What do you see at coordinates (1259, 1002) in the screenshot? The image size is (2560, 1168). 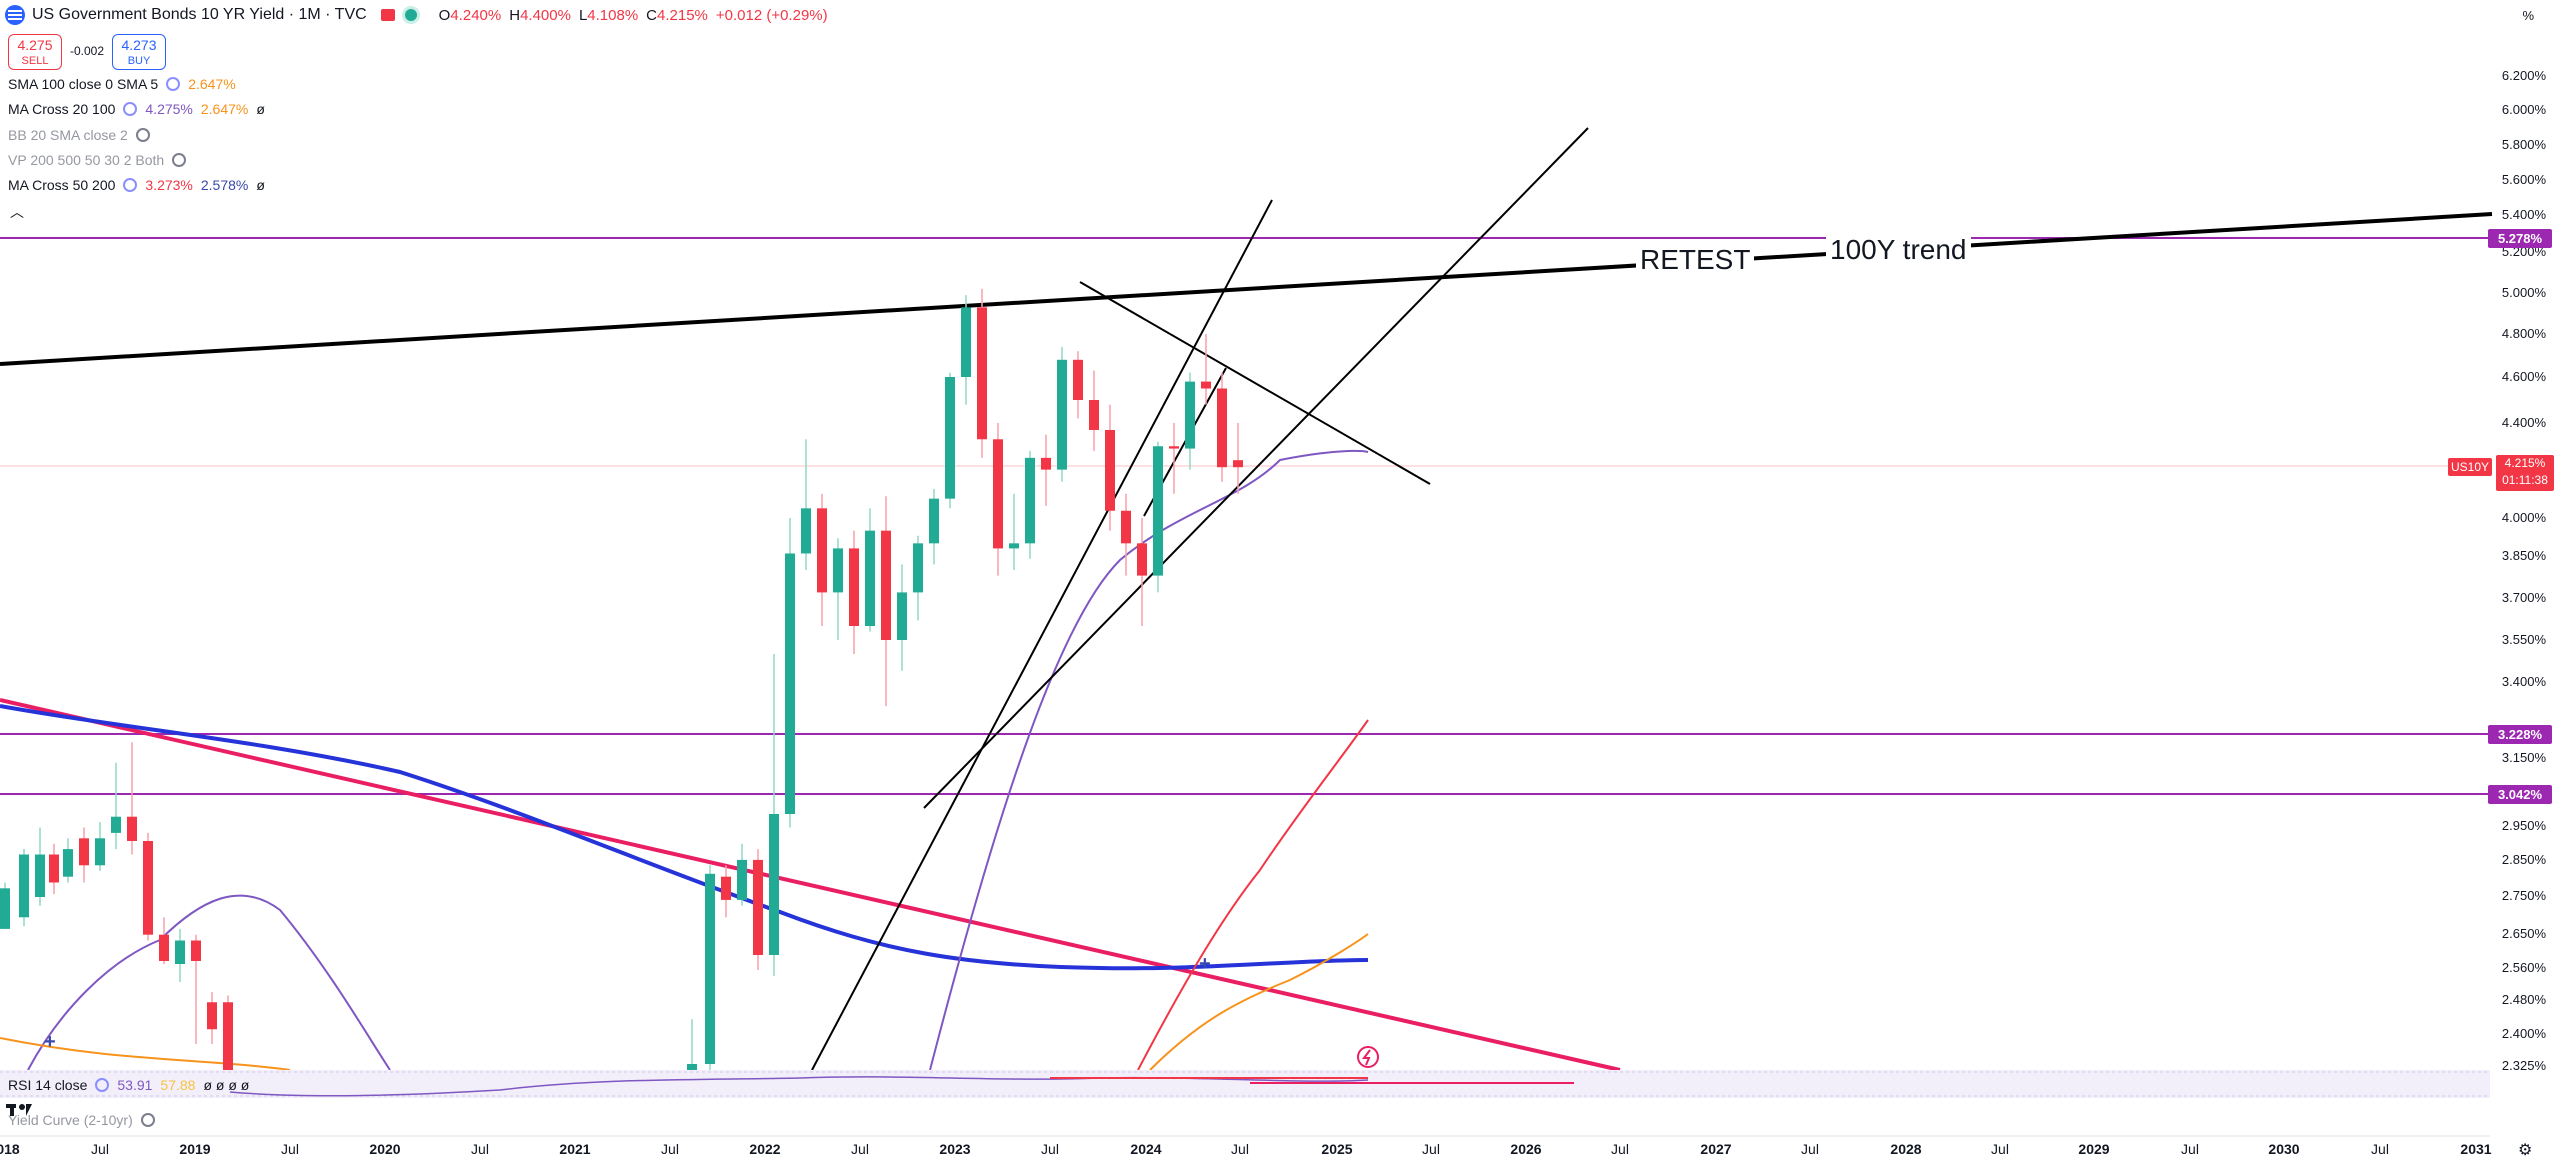 I see `ma-orange-curve` at bounding box center [1259, 1002].